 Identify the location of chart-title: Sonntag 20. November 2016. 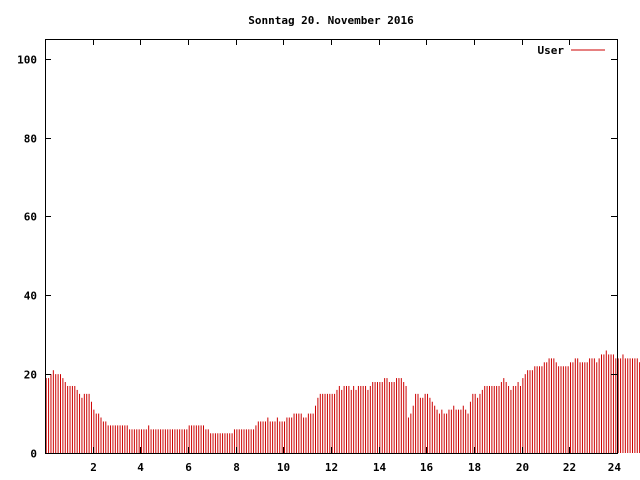
(331, 20).